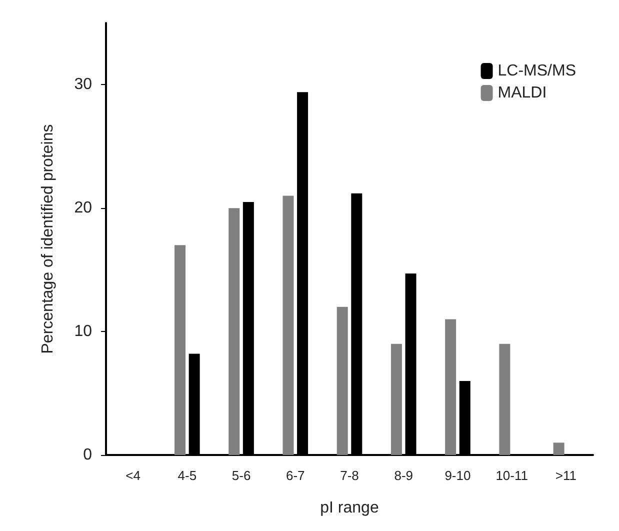  I want to click on x-tick-label: 4-5, so click(187, 475).